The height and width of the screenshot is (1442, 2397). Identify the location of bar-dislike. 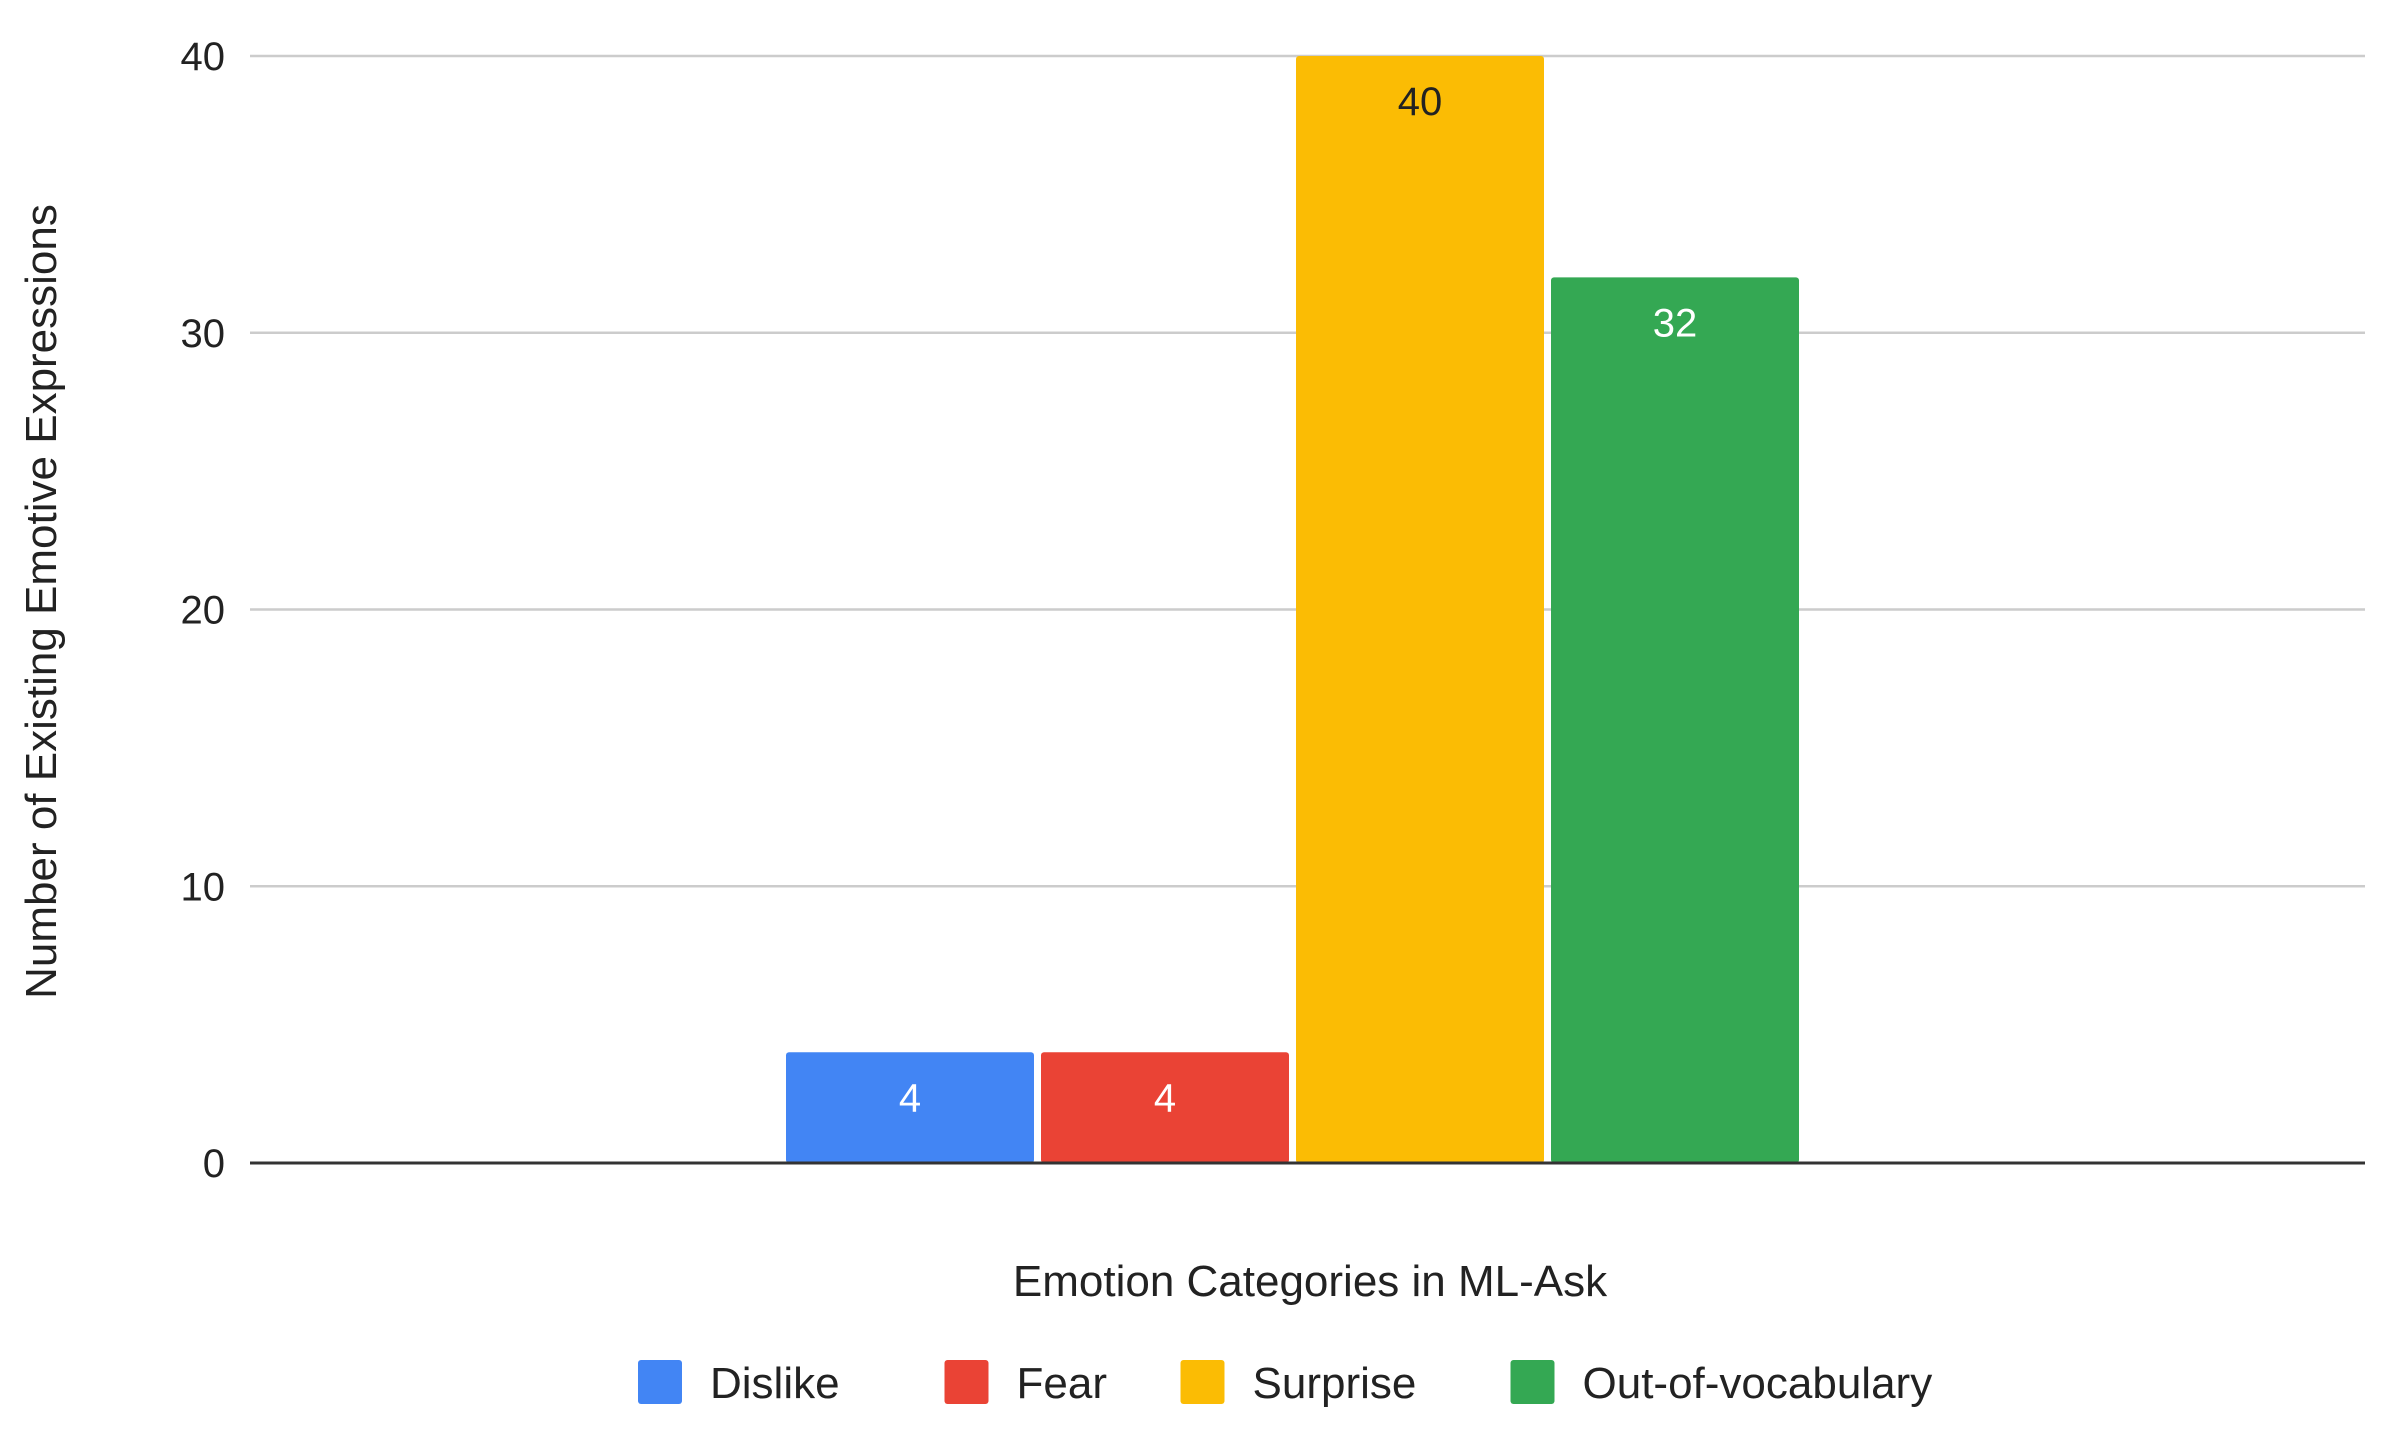
(910, 1107).